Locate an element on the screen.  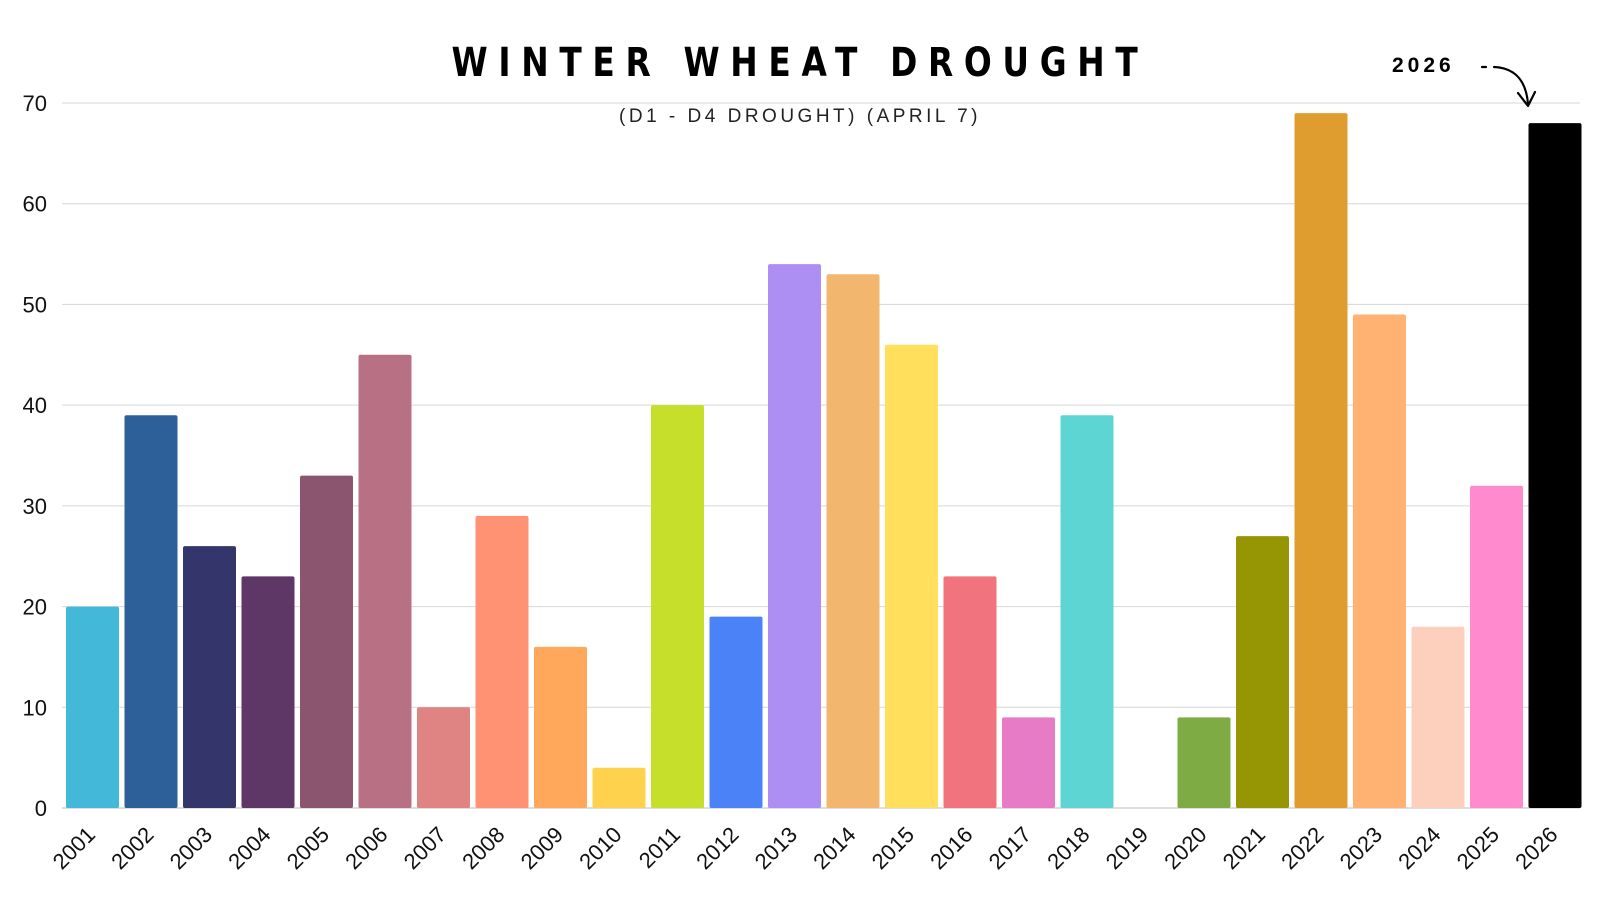
x-tick-label: 2017 is located at coordinates (1010, 848).